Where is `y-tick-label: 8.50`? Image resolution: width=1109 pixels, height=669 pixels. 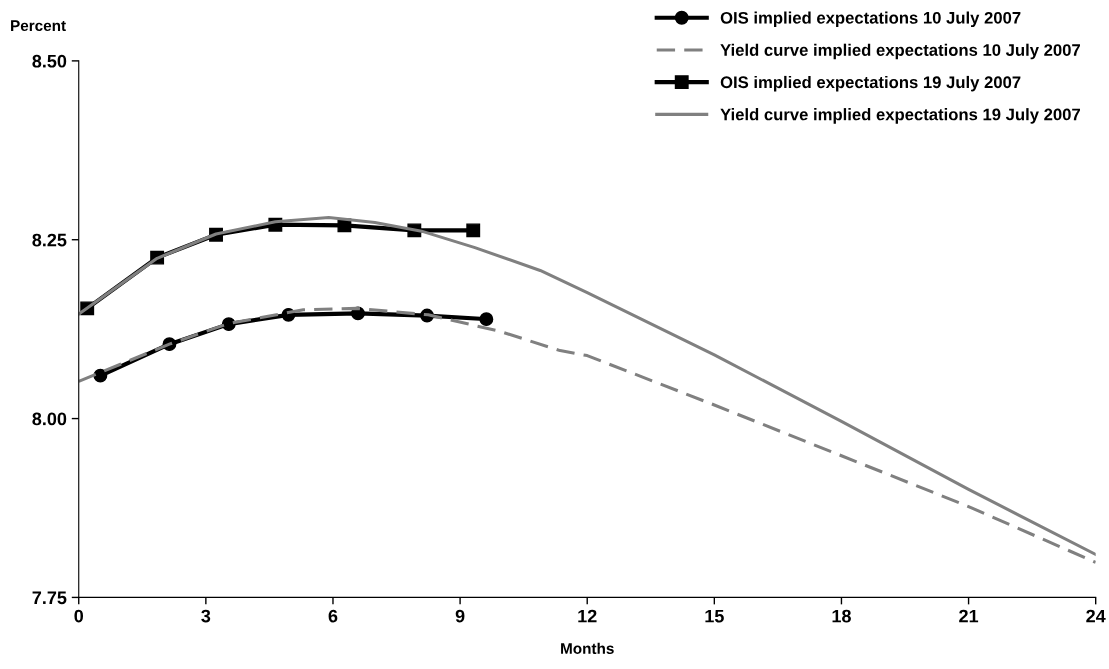
y-tick-label: 8.50 is located at coordinates (49, 61).